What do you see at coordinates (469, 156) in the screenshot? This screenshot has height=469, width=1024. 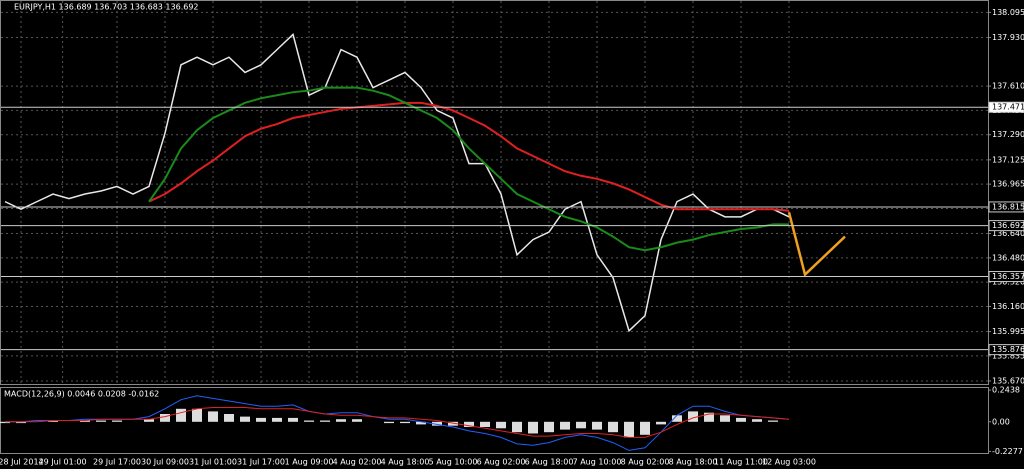 I see `moving-average` at bounding box center [469, 156].